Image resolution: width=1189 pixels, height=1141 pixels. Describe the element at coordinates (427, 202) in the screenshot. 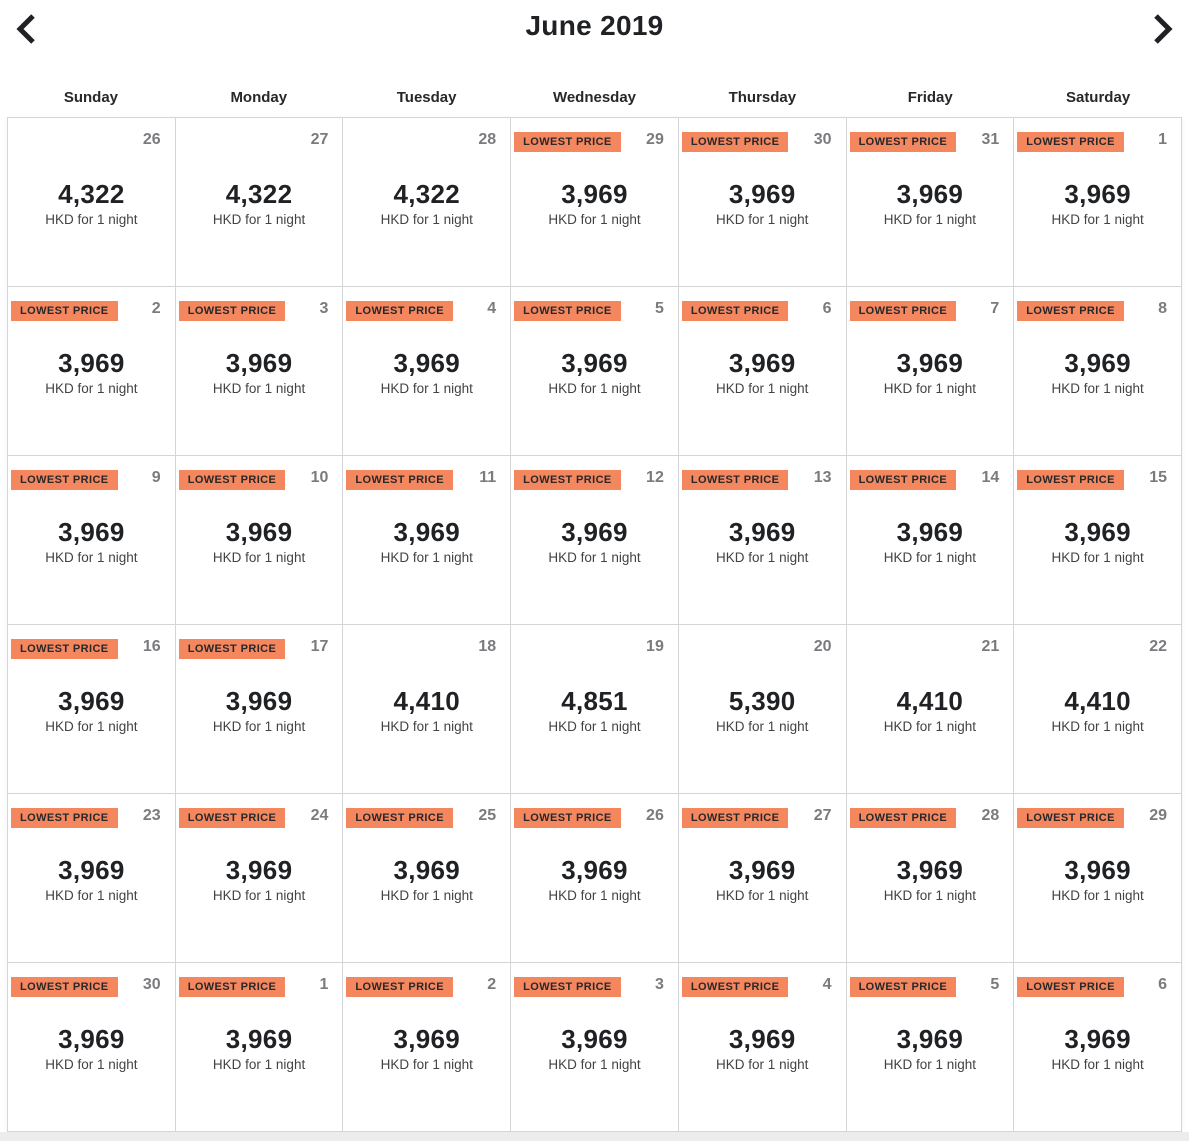

I see `calendar-day-cell: 28 4,322 HKD for 1 night` at that location.